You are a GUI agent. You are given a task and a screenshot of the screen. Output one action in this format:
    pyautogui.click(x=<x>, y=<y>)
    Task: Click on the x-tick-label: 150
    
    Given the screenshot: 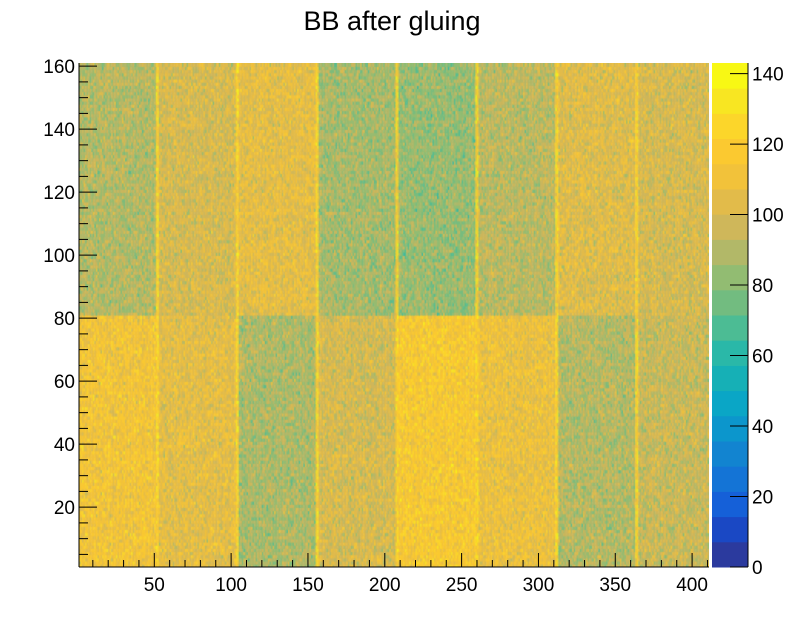 What is the action you would take?
    pyautogui.click(x=308, y=585)
    